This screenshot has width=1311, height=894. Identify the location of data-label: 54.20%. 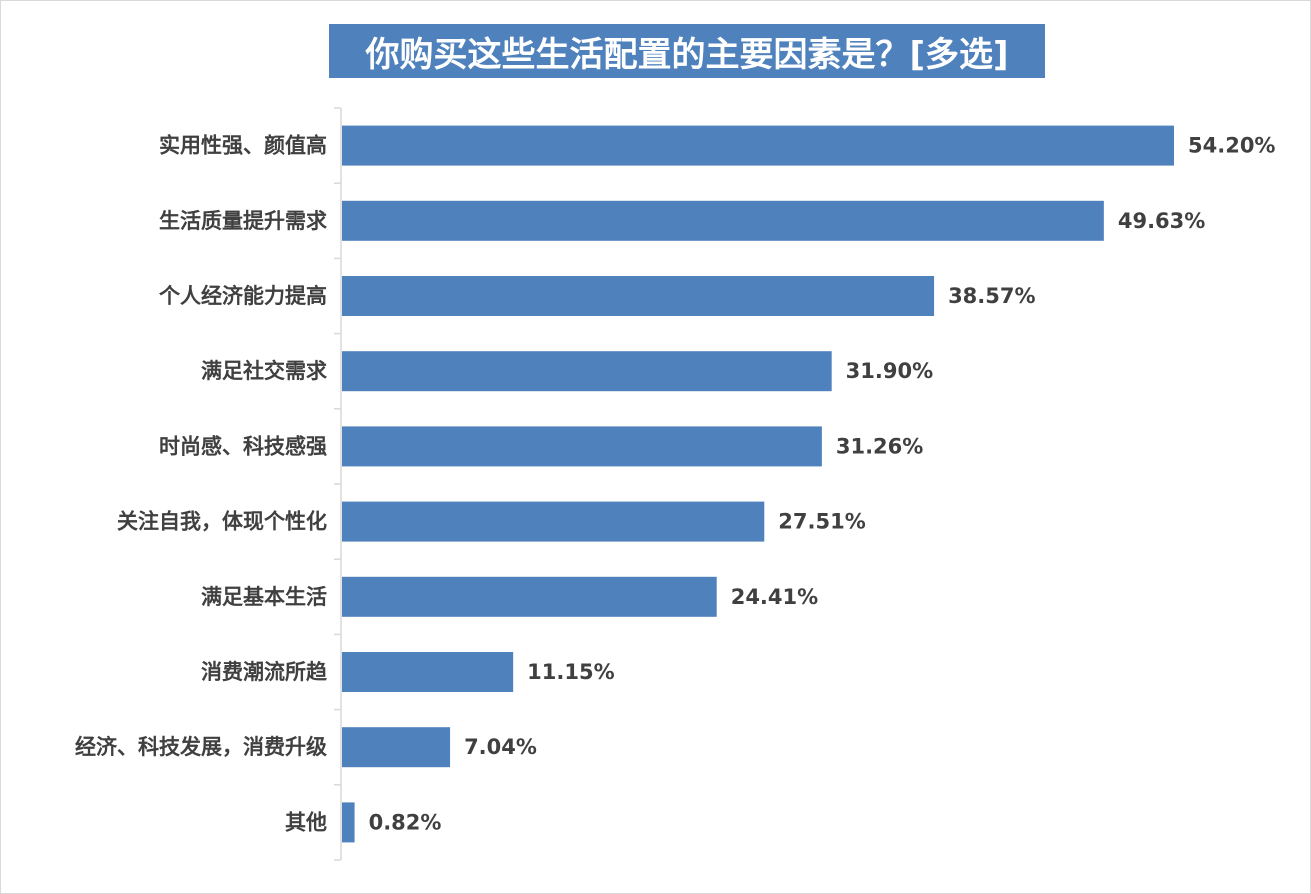
(1231, 146).